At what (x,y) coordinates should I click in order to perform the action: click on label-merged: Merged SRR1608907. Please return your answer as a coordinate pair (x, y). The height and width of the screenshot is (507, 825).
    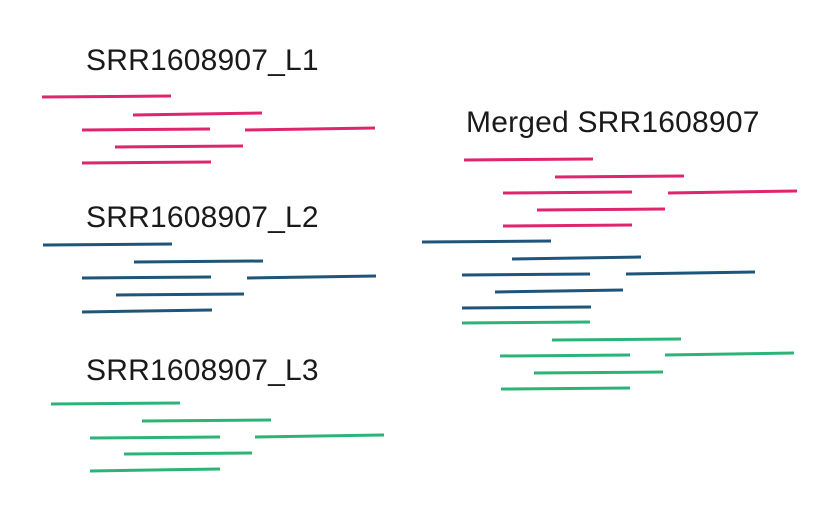
    Looking at the image, I should click on (613, 122).